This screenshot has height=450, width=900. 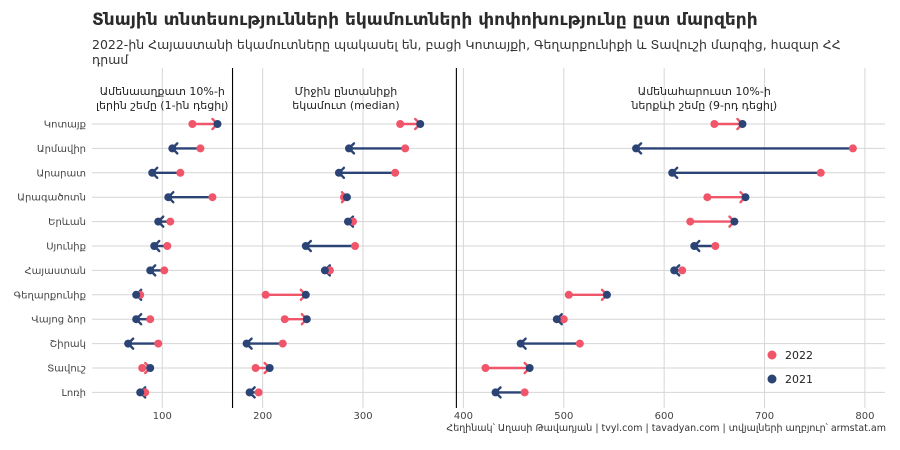 I want to click on x-tick-label: 800, so click(x=864, y=416).